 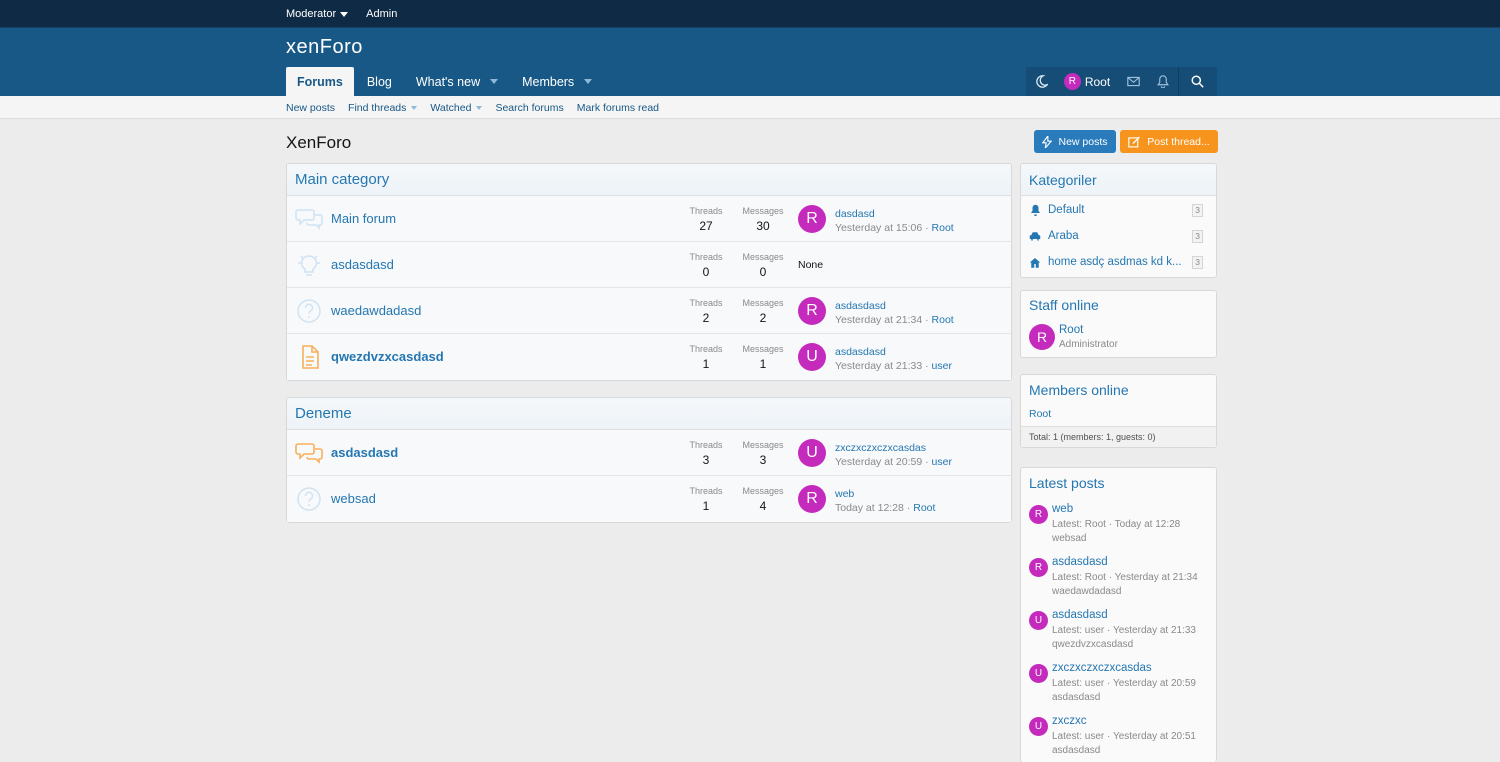 I want to click on latest-post-title: zxczxc, so click(x=1069, y=721).